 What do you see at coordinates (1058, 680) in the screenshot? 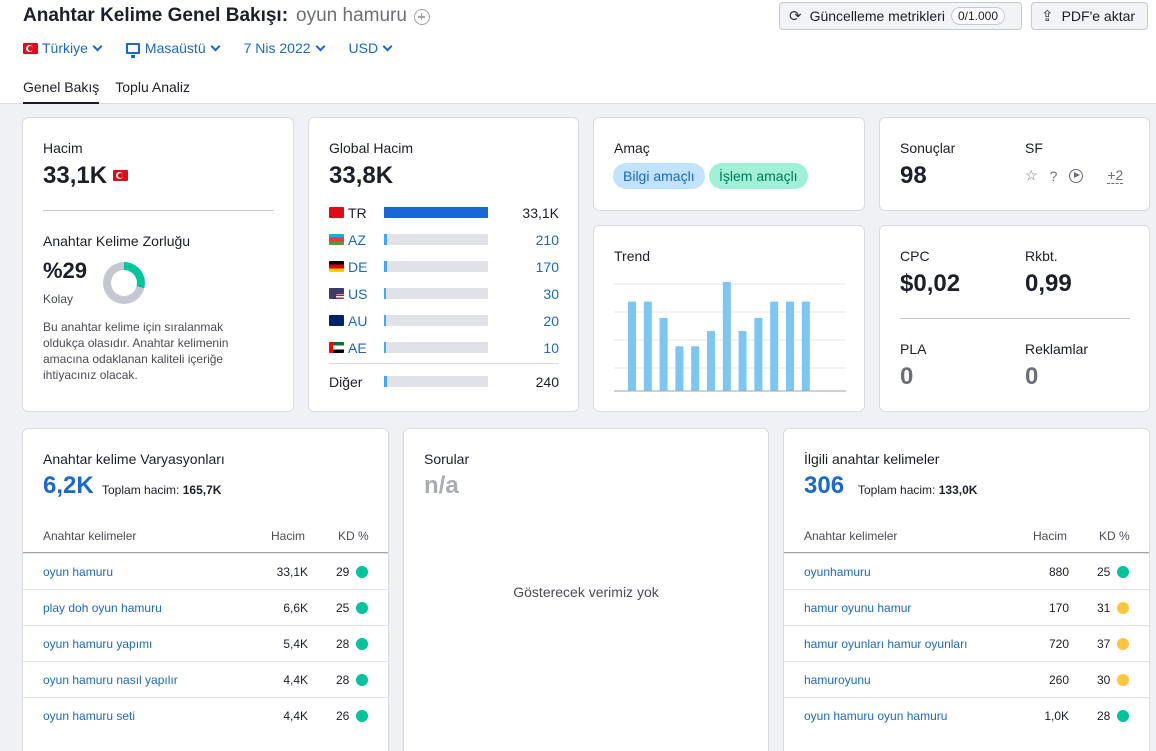
I see `keyword-volume: 260` at bounding box center [1058, 680].